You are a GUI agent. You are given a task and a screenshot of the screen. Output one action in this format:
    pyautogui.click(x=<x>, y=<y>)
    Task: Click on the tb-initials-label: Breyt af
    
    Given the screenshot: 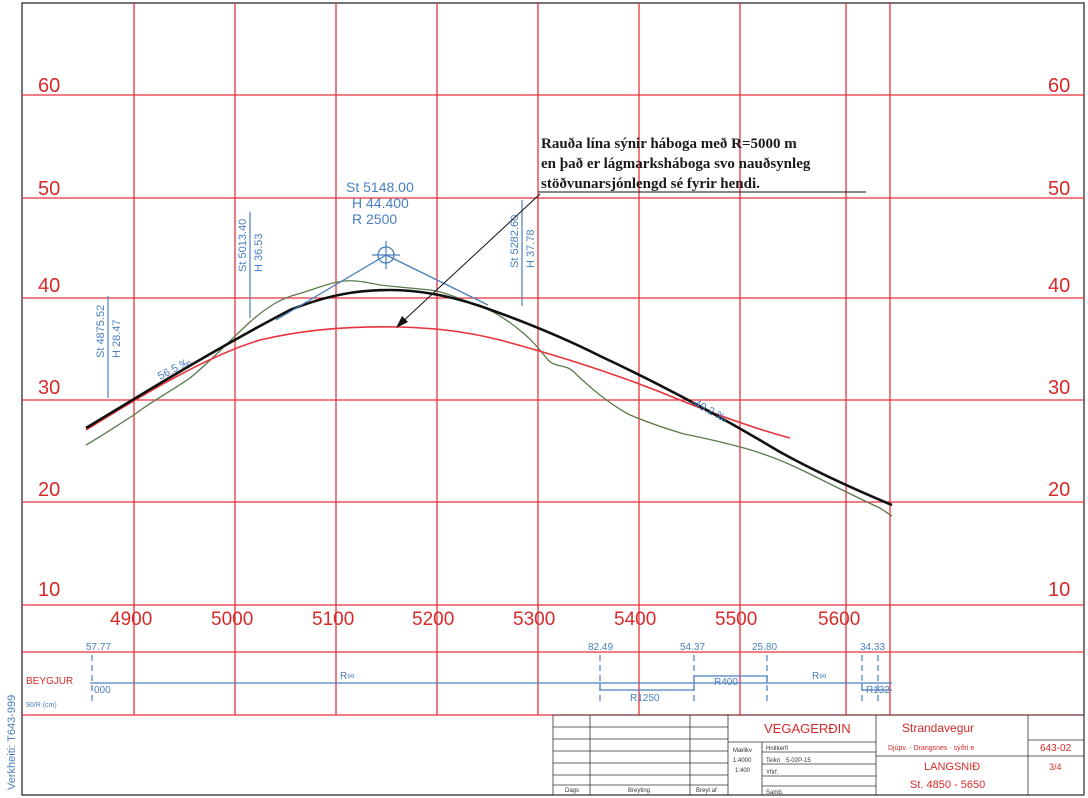 What is the action you would take?
    pyautogui.click(x=706, y=791)
    